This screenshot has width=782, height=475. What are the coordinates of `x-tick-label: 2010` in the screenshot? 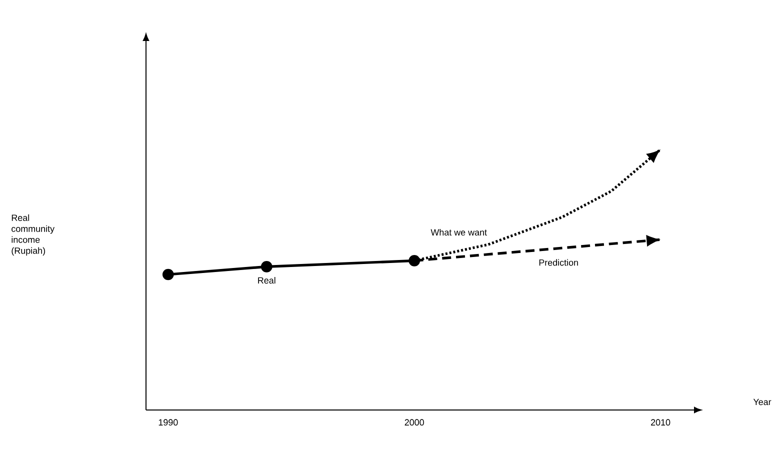 It's located at (660, 422).